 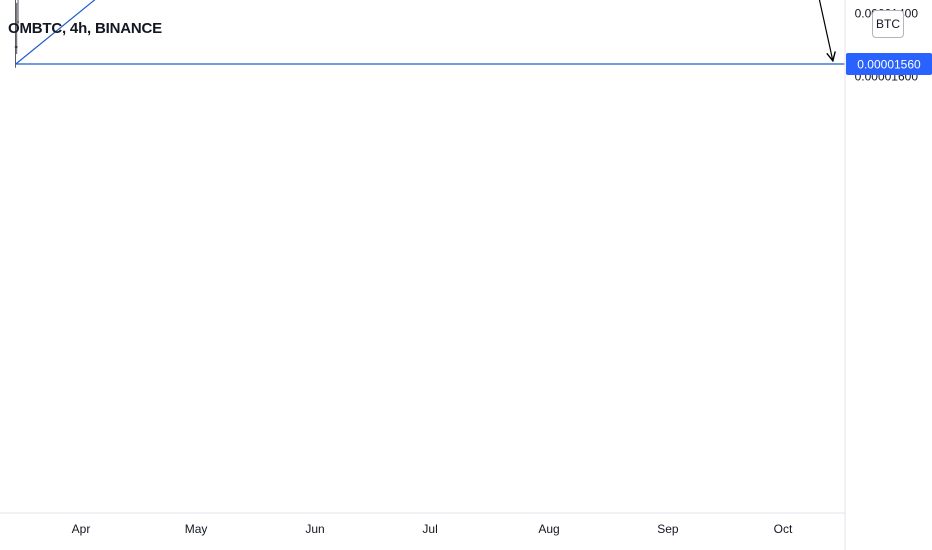 What do you see at coordinates (825, 30) in the screenshot?
I see `target-arrow` at bounding box center [825, 30].